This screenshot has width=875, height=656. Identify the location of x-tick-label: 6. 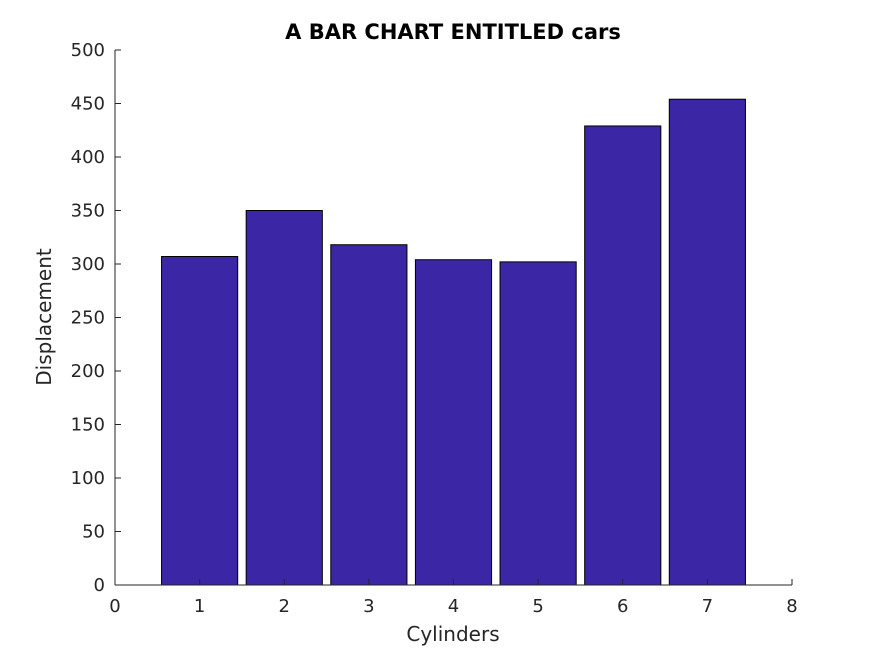
(622, 606).